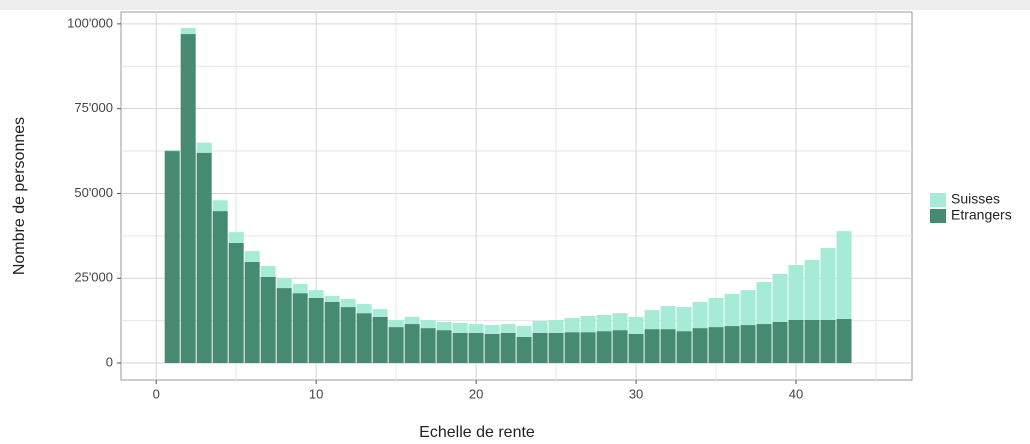 The image size is (1030, 444). Describe the element at coordinates (981, 215) in the screenshot. I see `legend-label: Etrangers` at that location.